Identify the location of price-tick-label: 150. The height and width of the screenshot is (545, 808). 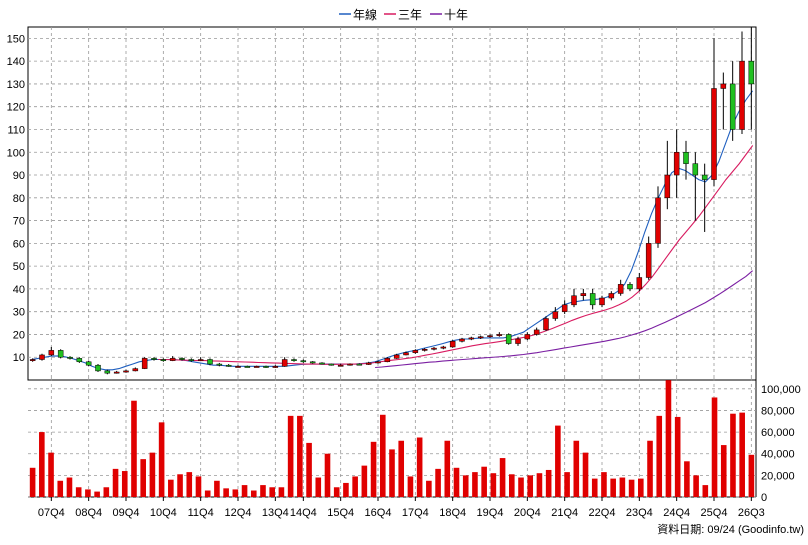
(16, 39).